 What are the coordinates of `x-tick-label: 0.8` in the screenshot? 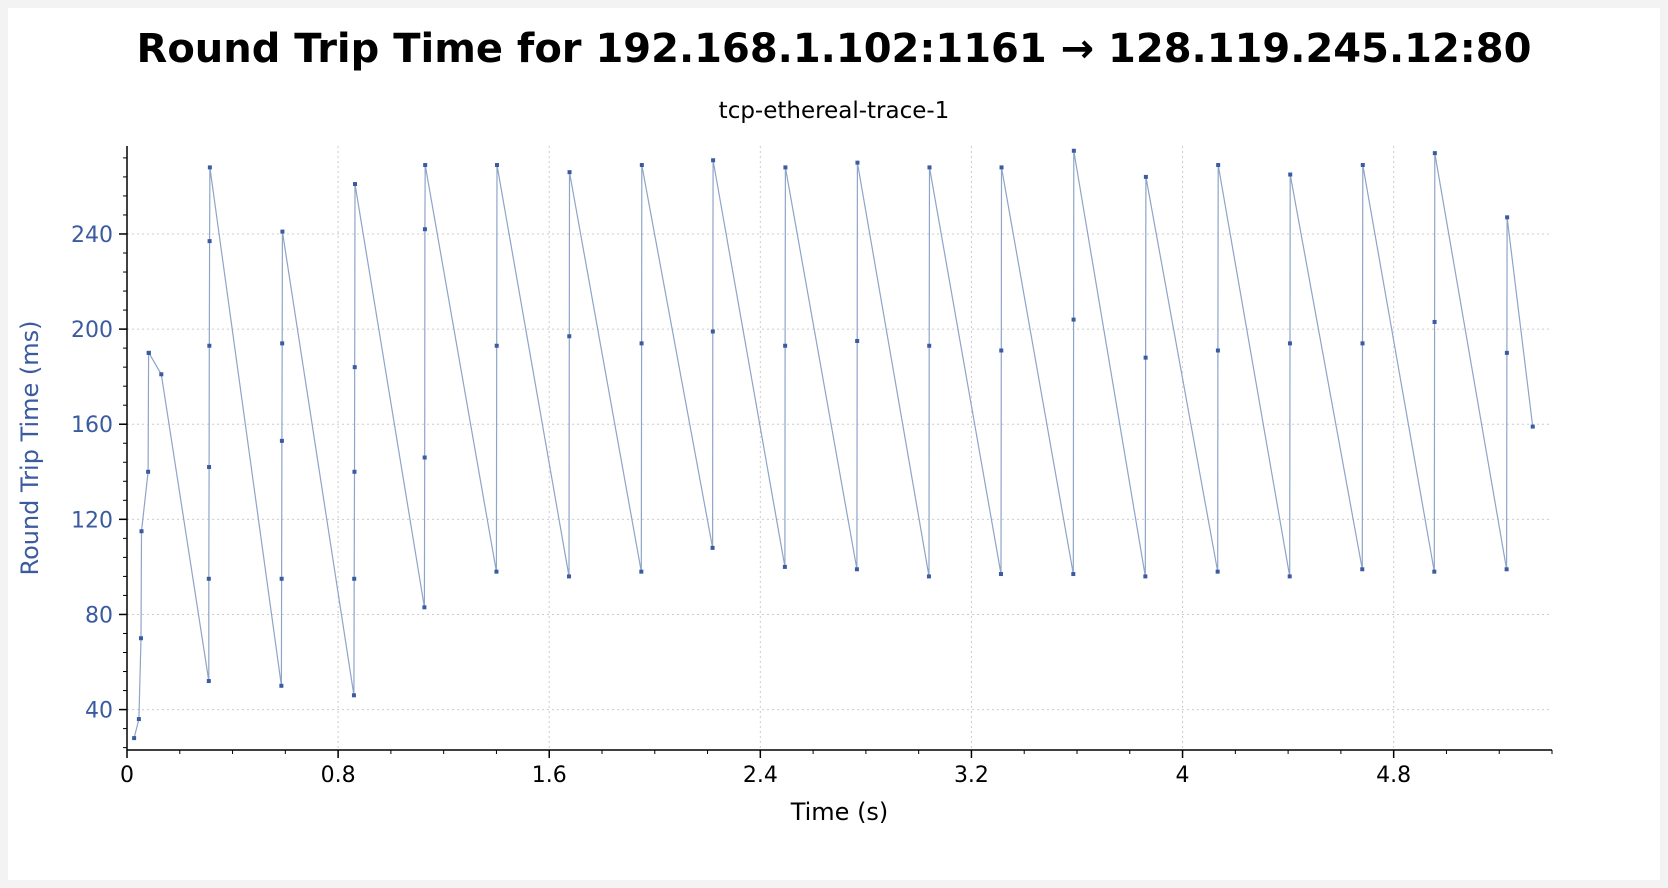 It's located at (338, 775).